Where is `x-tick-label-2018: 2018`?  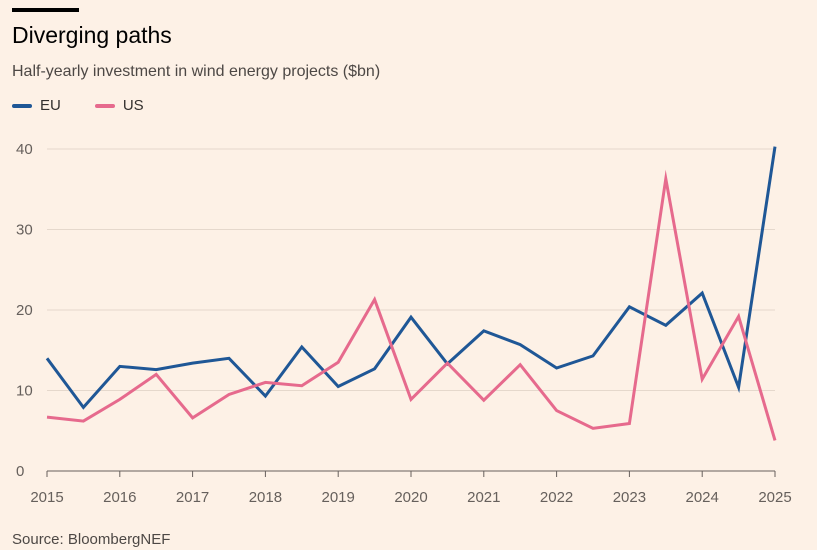 x-tick-label-2018: 2018 is located at coordinates (265, 497).